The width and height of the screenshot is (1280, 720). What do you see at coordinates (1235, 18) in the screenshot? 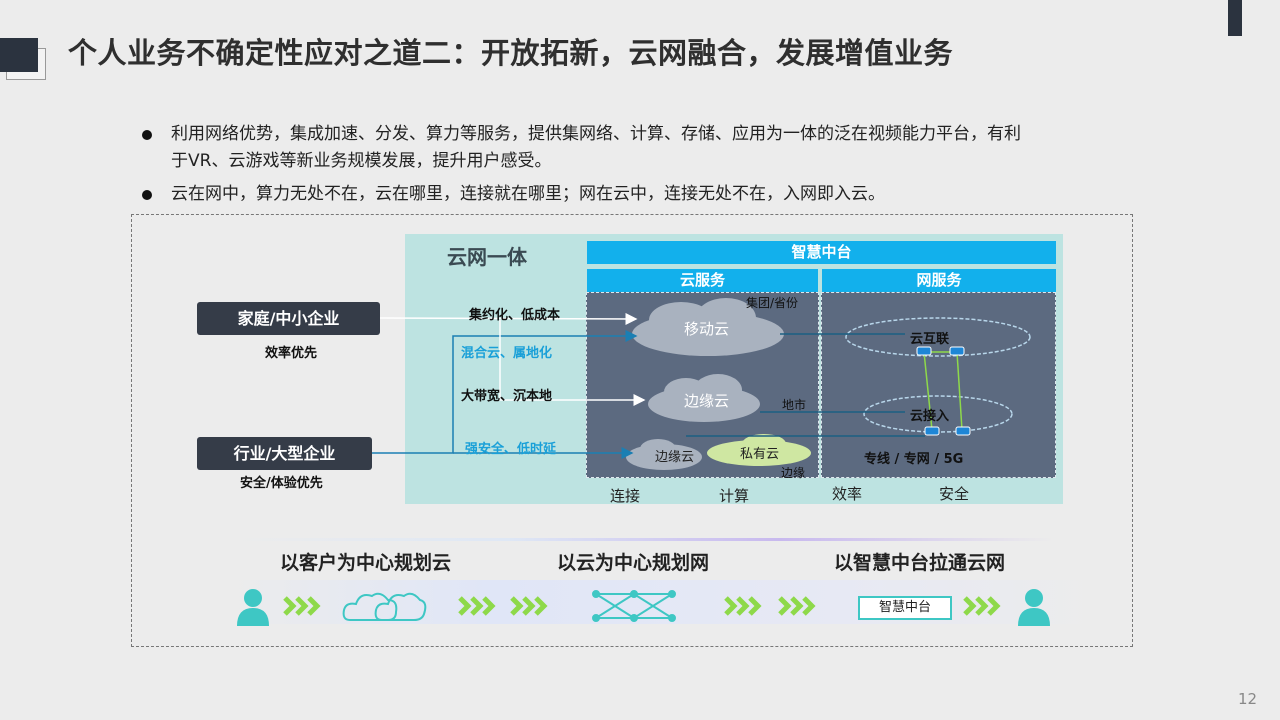
I see `top-accent-bar` at bounding box center [1235, 18].